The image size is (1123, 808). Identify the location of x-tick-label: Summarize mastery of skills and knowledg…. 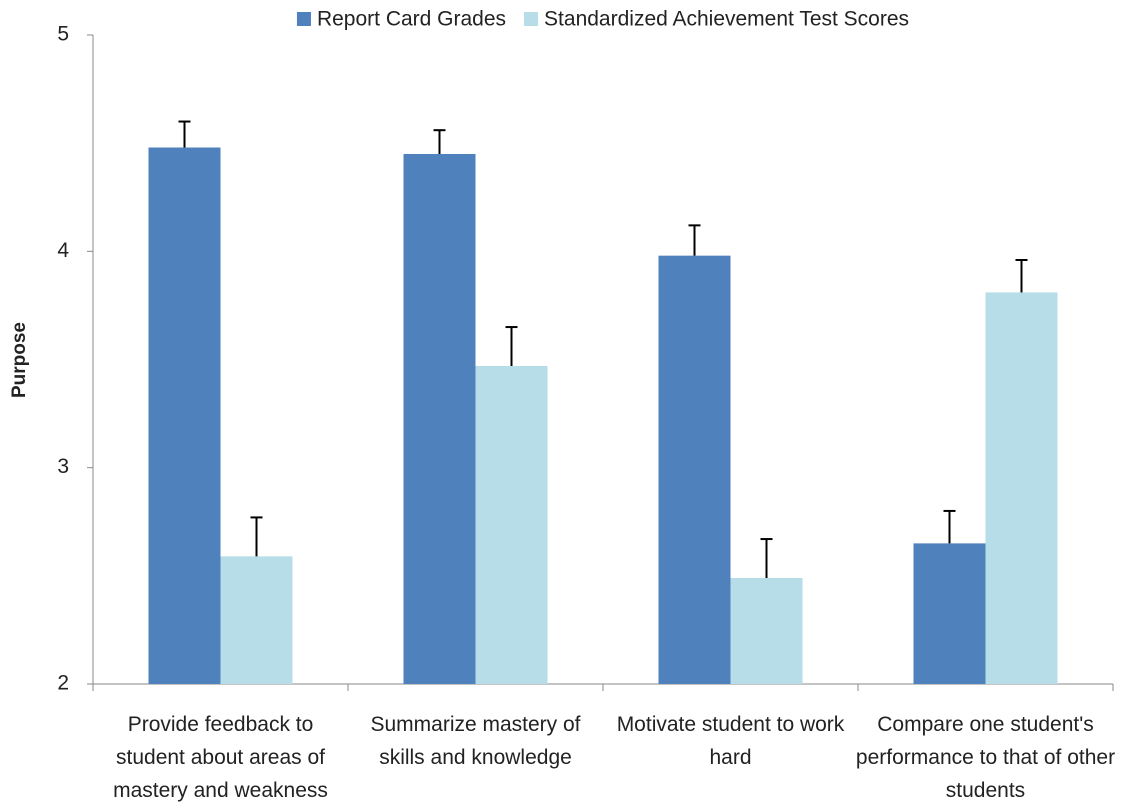
(475, 741).